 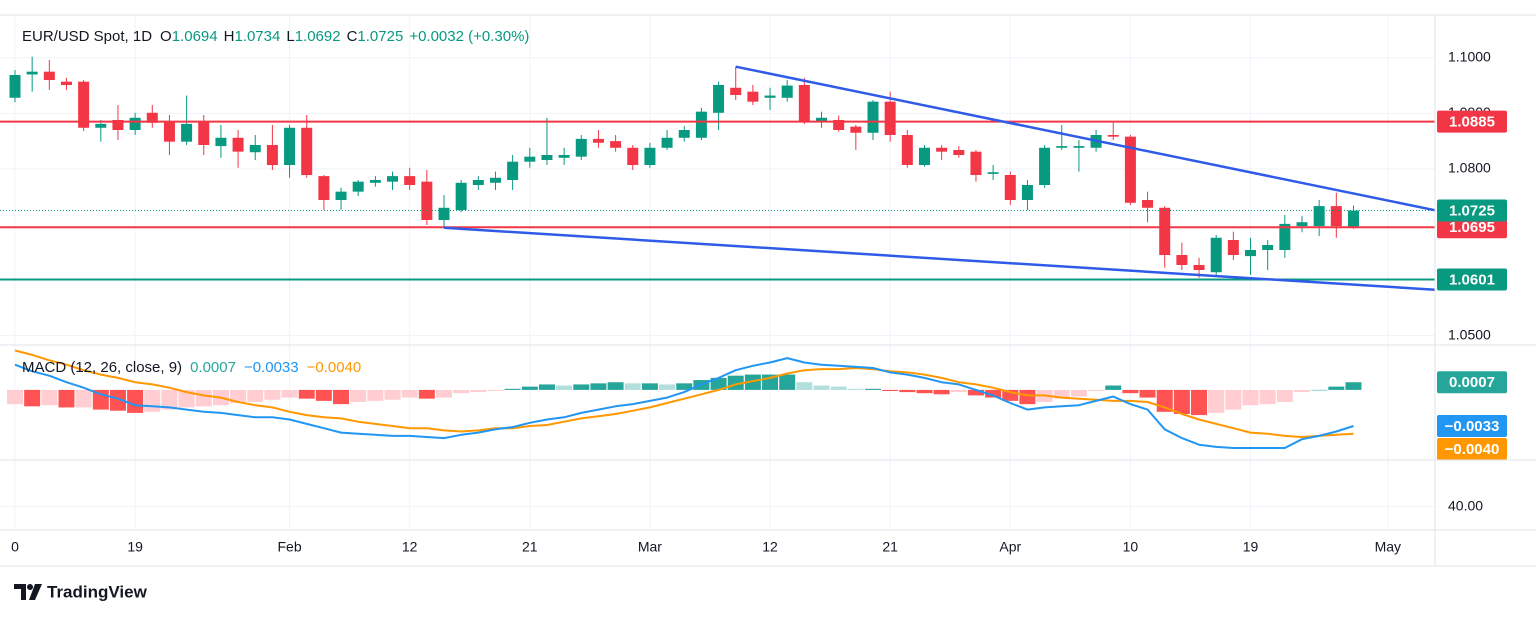 What do you see at coordinates (135, 547) in the screenshot?
I see `x-tick-label: 19` at bounding box center [135, 547].